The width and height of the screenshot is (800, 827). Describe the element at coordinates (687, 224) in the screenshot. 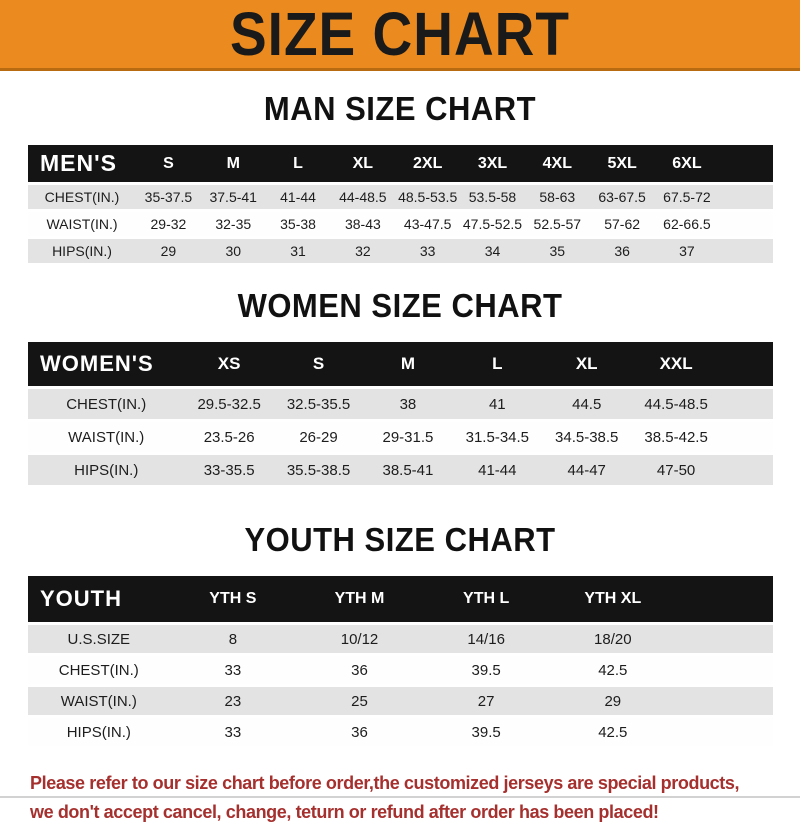

I see `size-value: 62-66.5` at that location.